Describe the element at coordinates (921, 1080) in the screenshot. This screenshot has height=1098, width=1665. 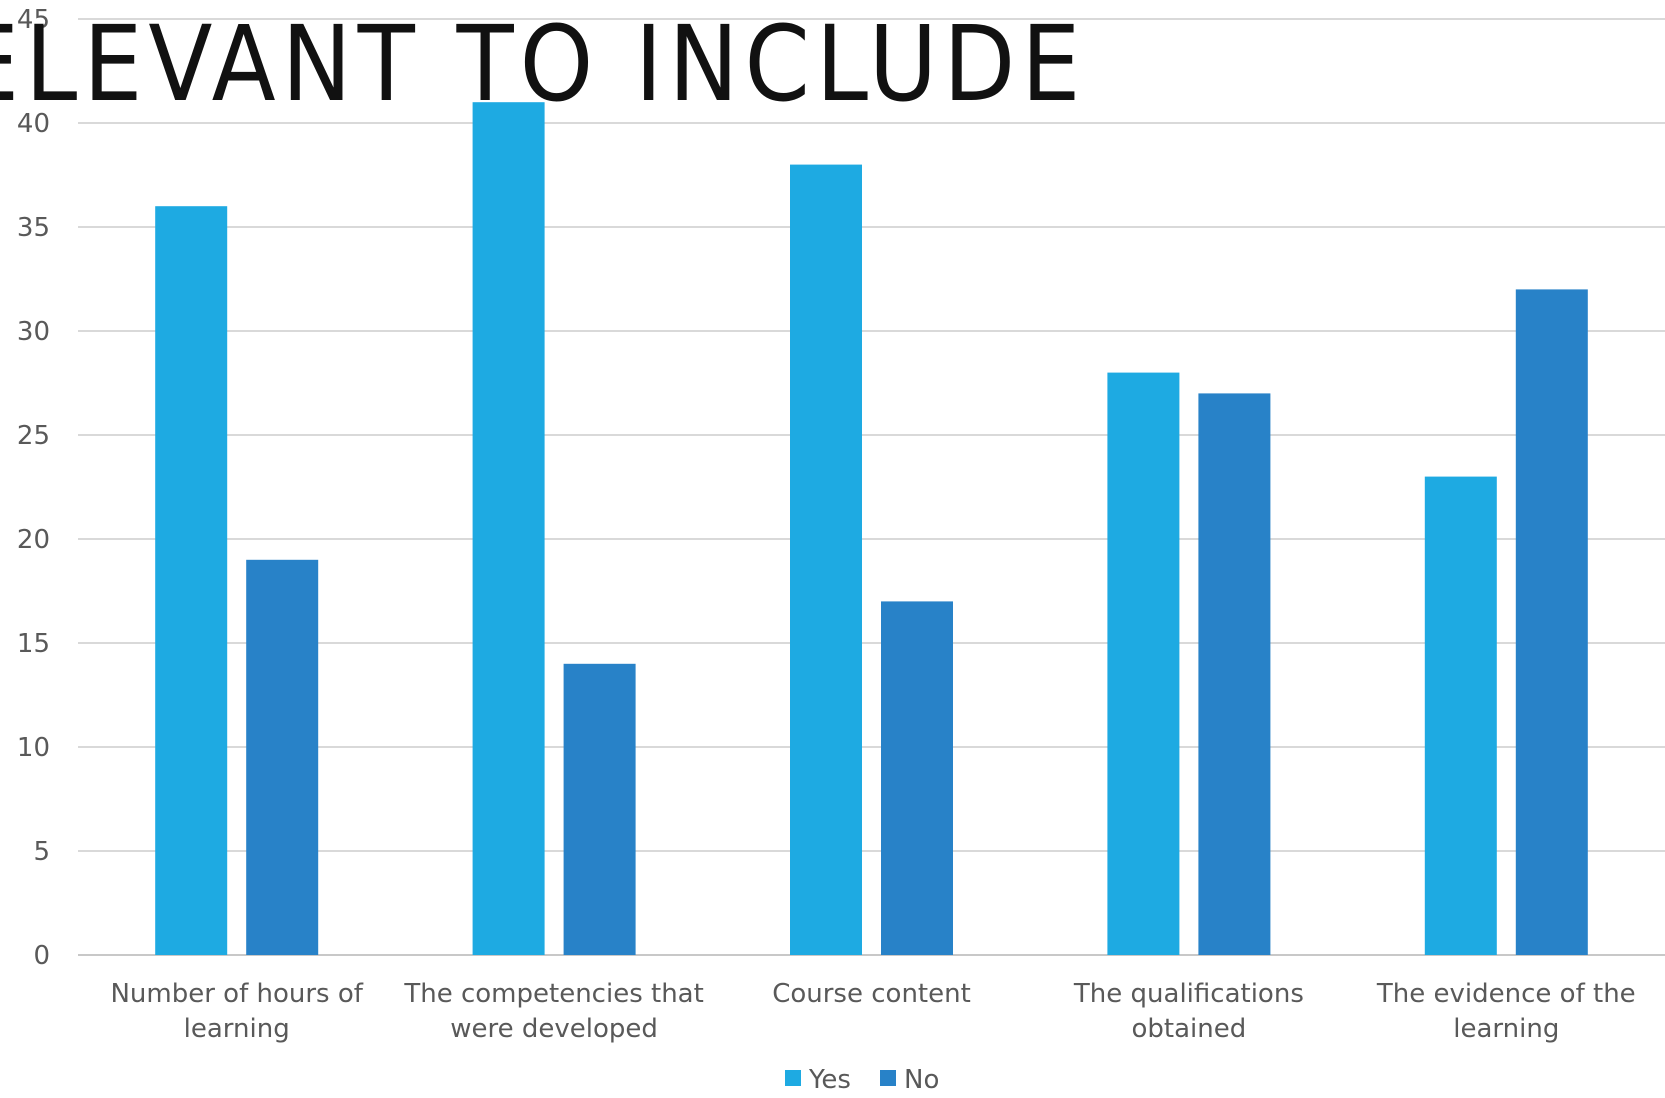
I see `legend-label-no: No` at that location.